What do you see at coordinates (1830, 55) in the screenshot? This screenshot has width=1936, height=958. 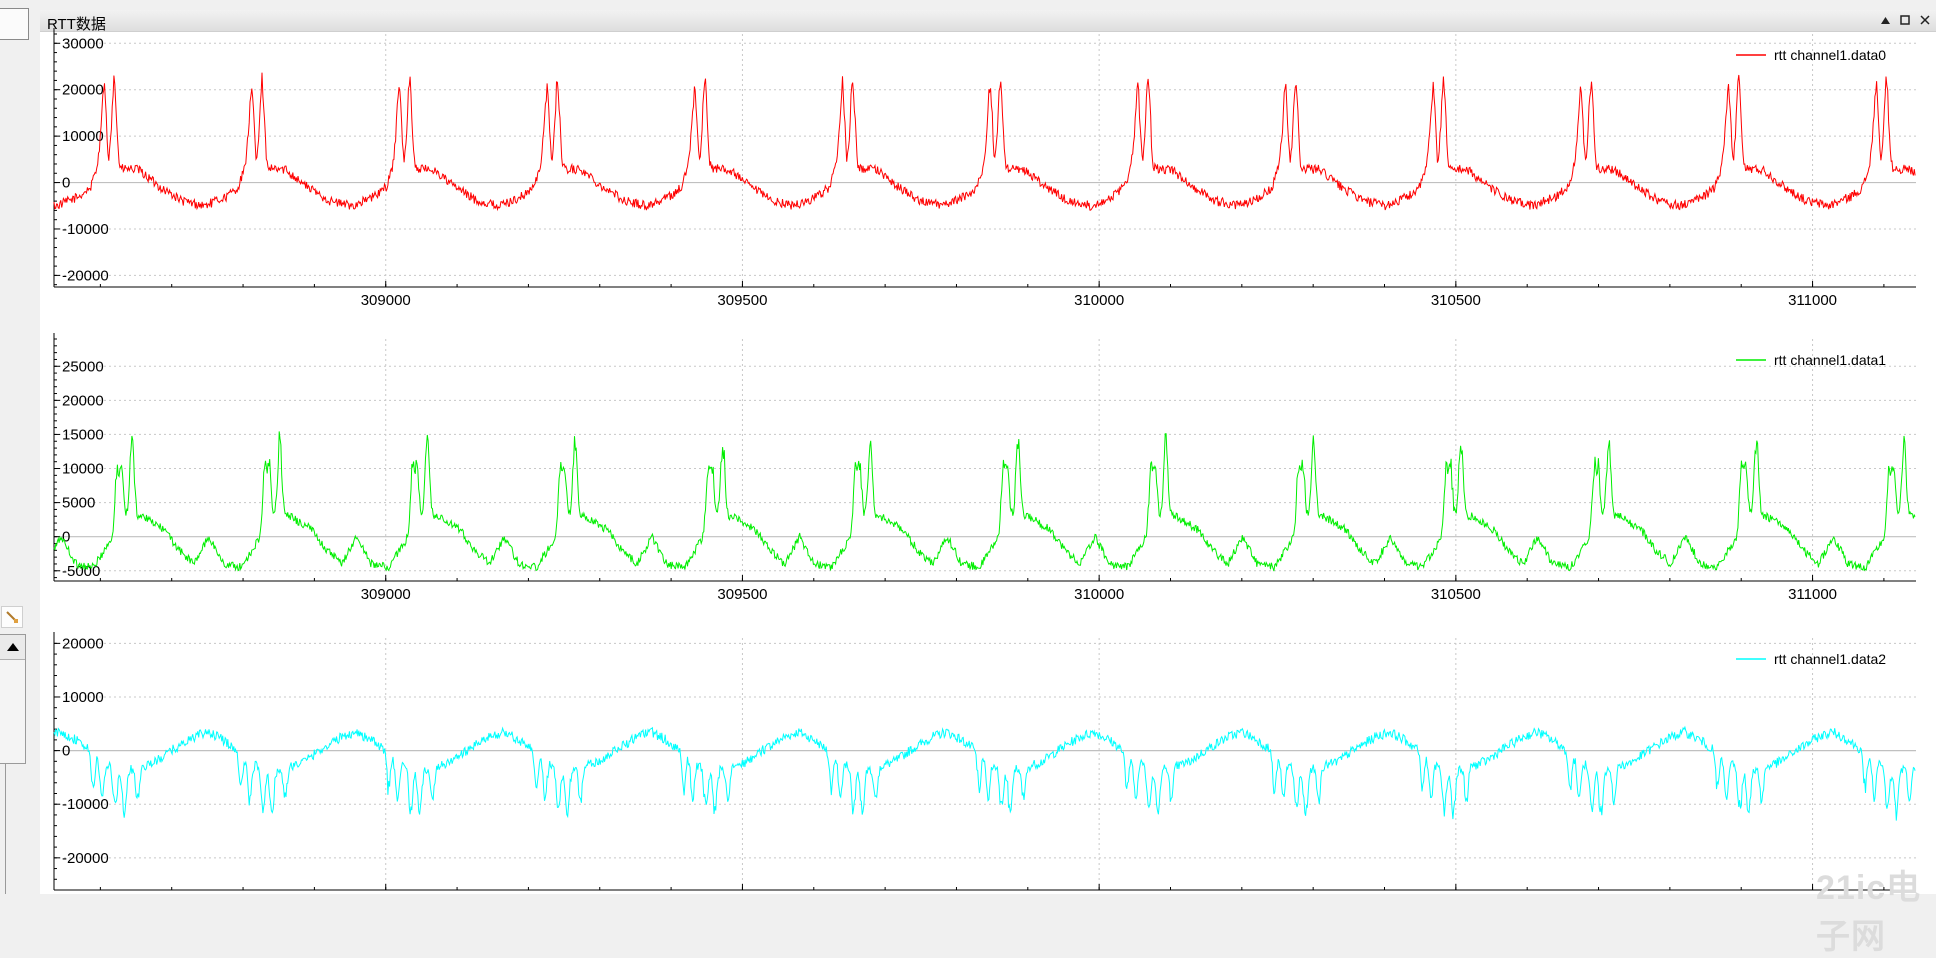 I see `legend-label: rtt channel1.data0` at bounding box center [1830, 55].